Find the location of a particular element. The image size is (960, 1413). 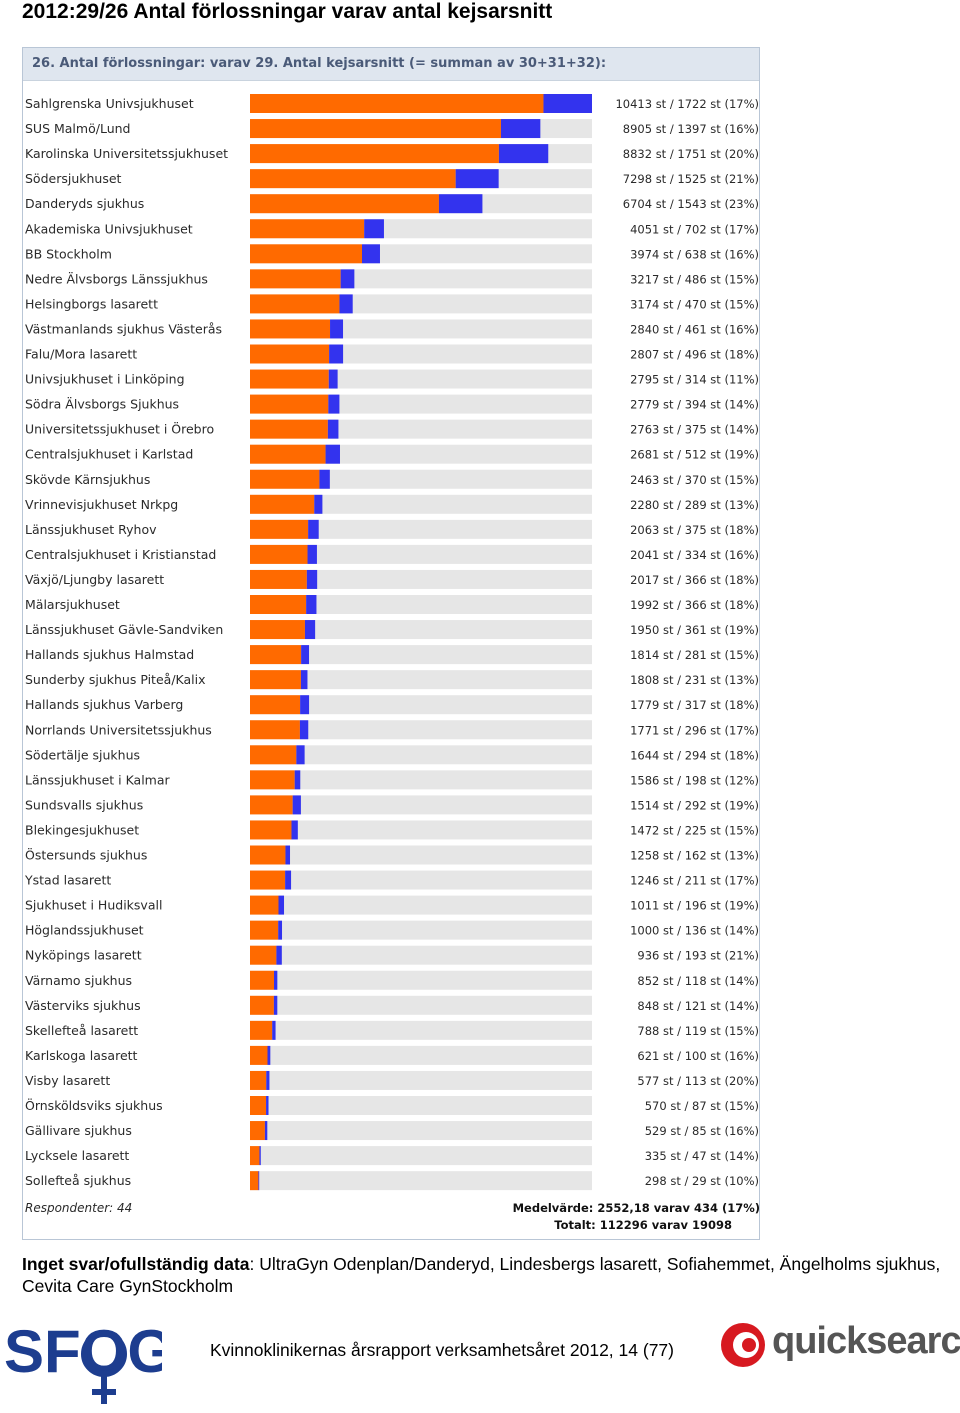

value-label: 1771 st / 296 st (17%) is located at coordinates (694, 730).